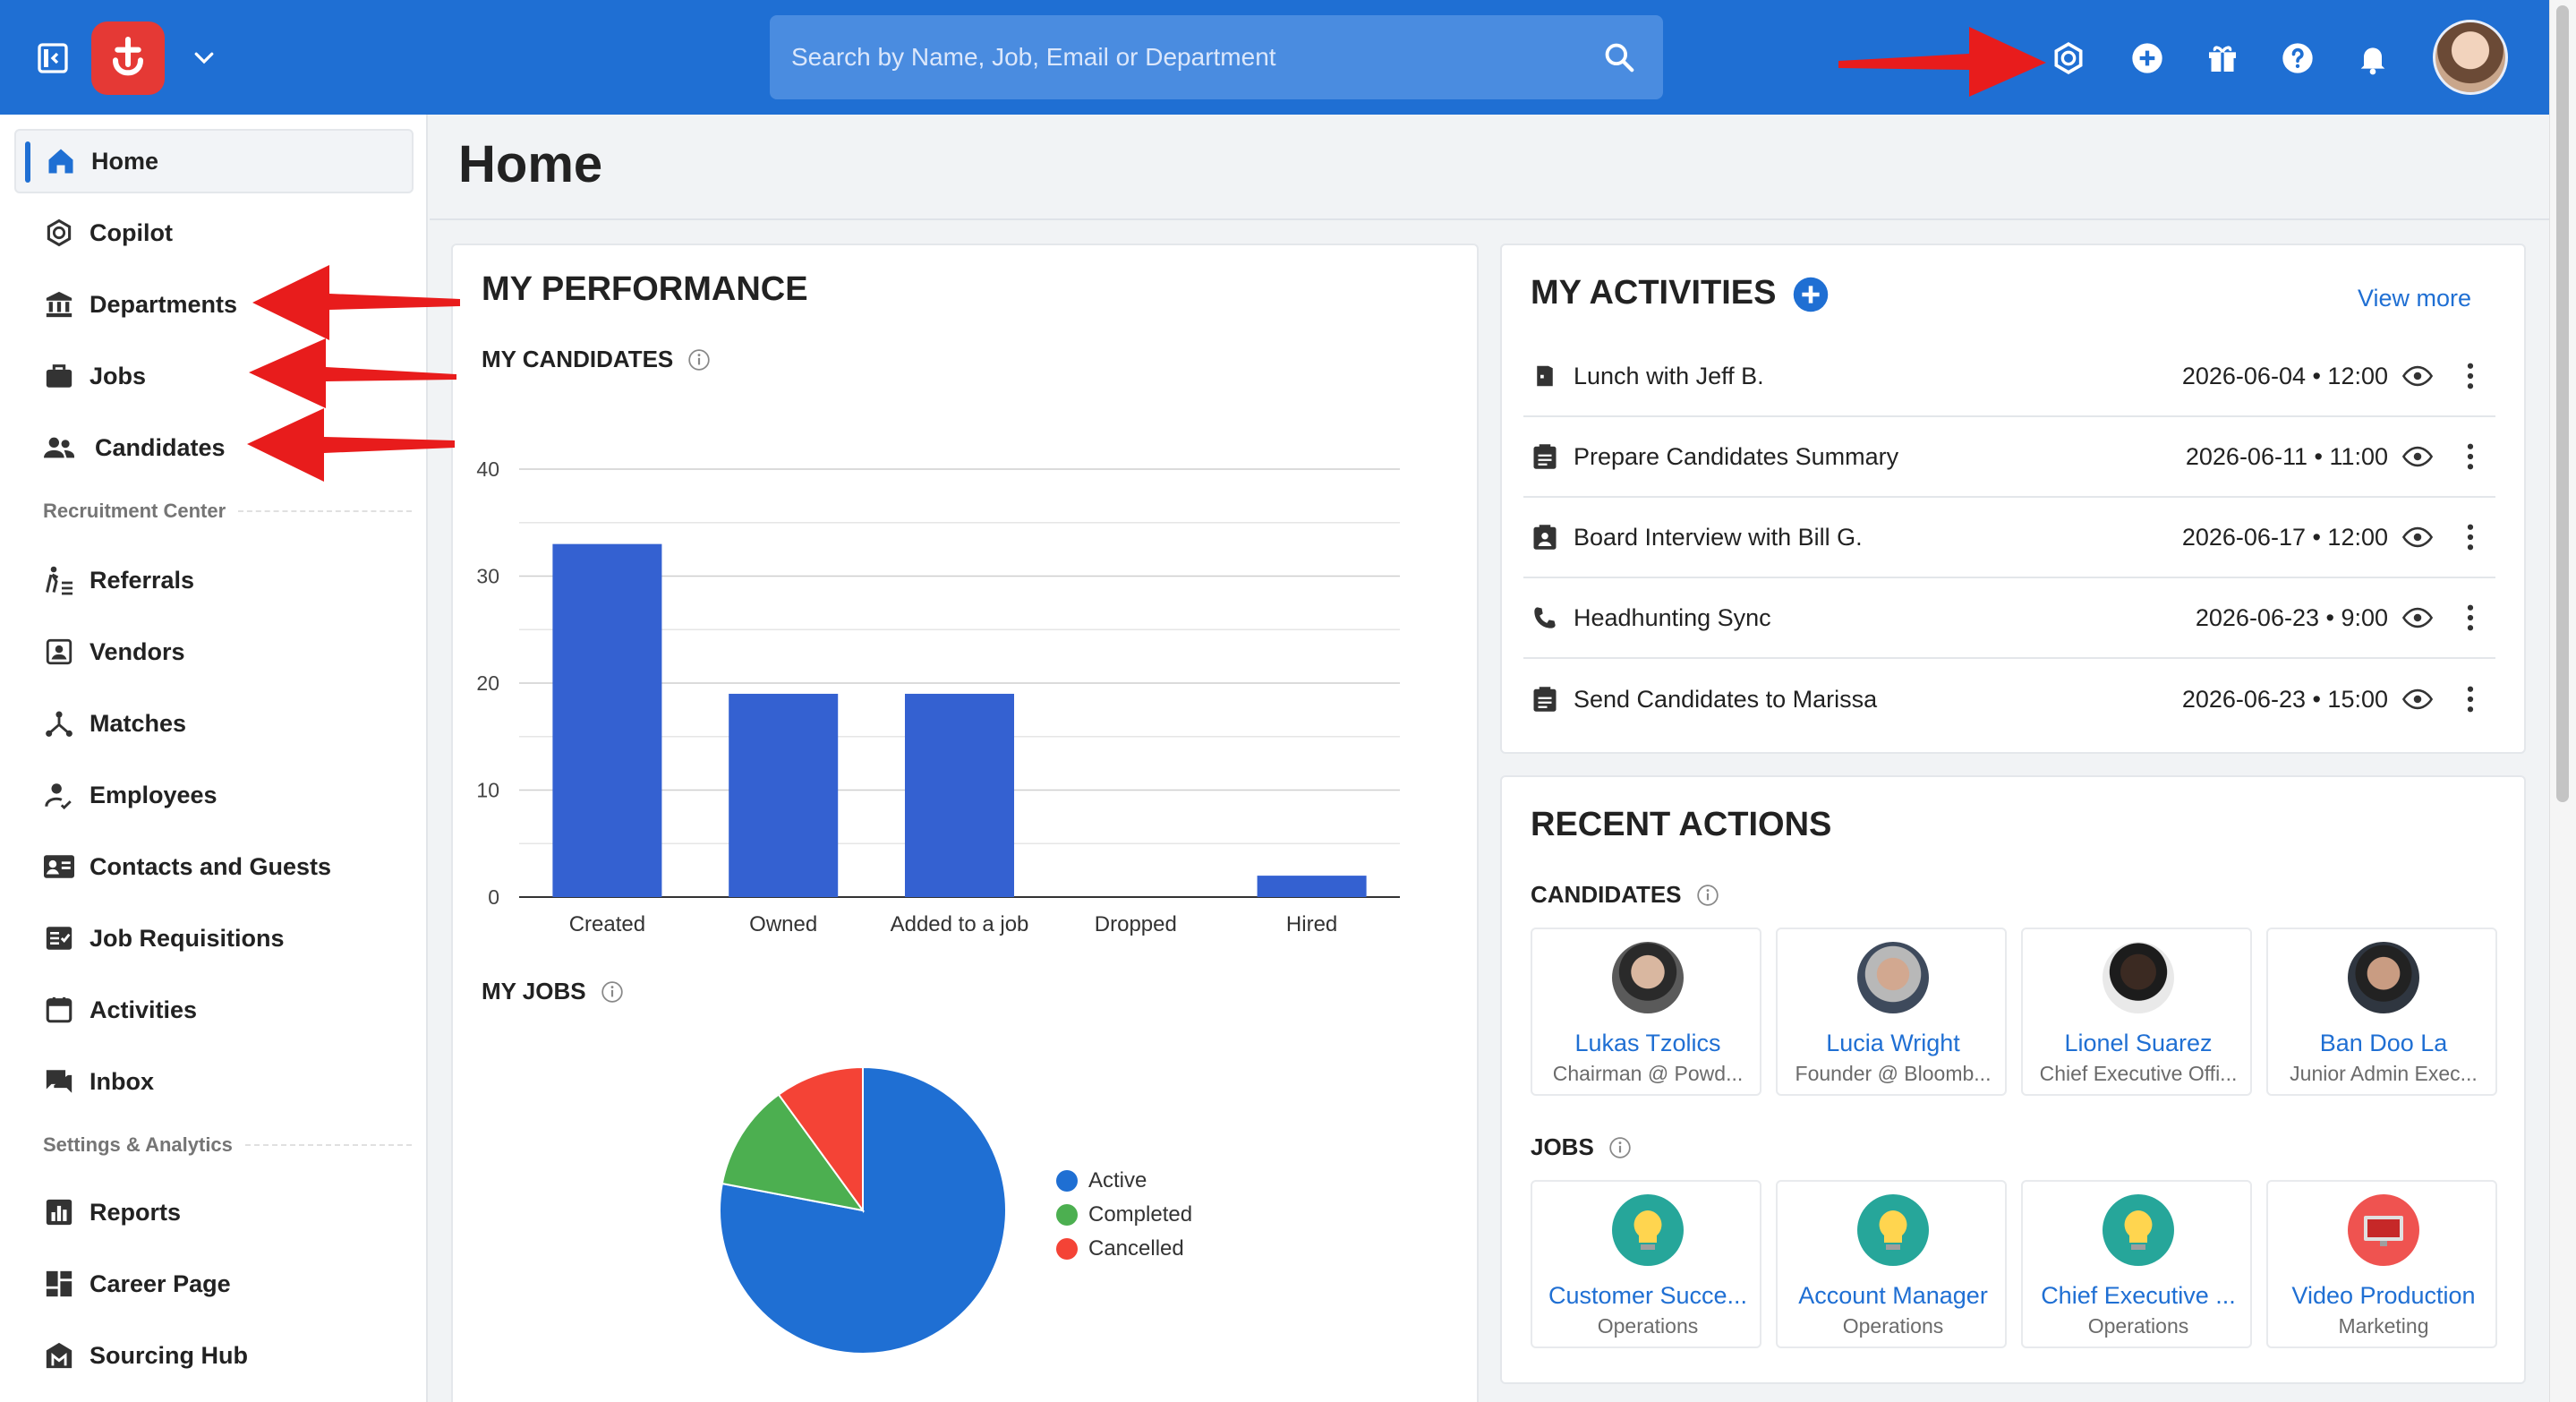 This screenshot has width=2576, height=1402. What do you see at coordinates (214, 376) in the screenshot?
I see `sidebar-item-jobs: Jobs` at bounding box center [214, 376].